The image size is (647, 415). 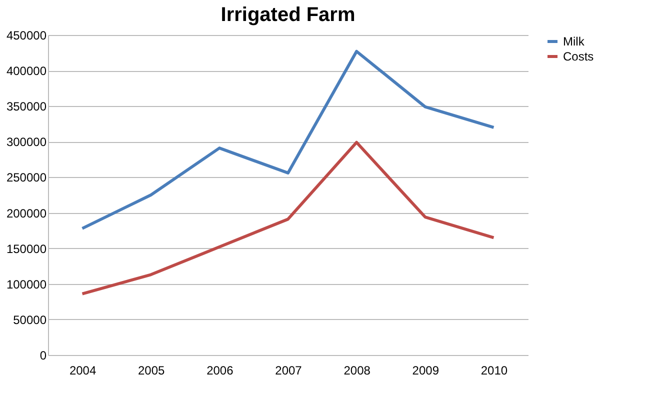 What do you see at coordinates (26, 284) in the screenshot?
I see `y-tick-label: 100000` at bounding box center [26, 284].